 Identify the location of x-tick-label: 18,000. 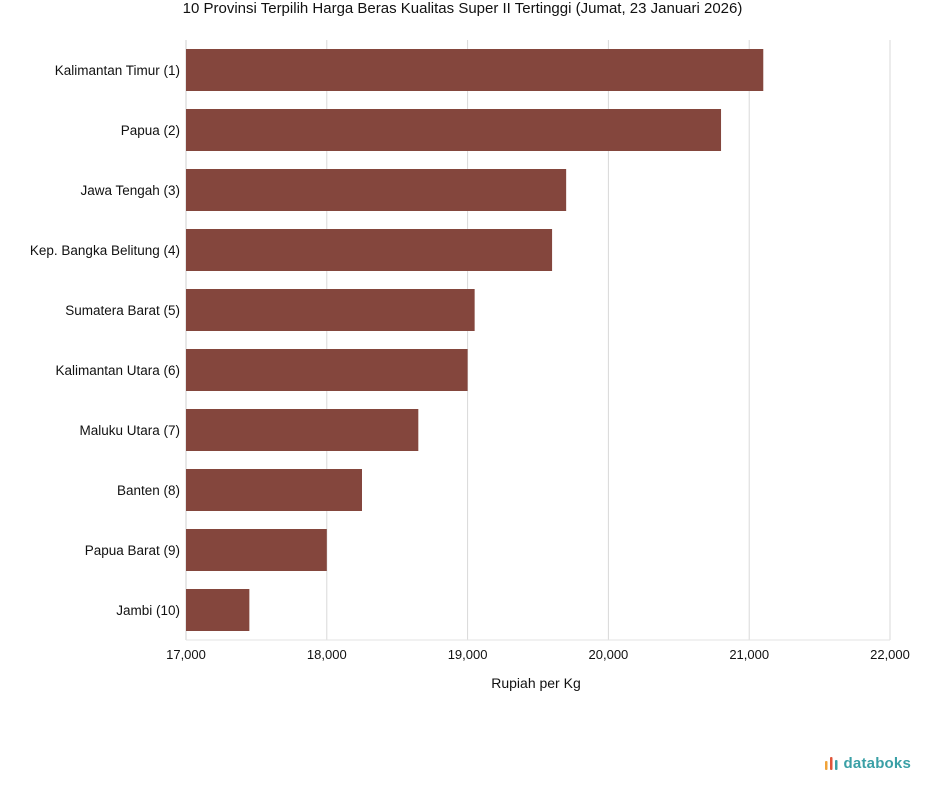
(327, 654).